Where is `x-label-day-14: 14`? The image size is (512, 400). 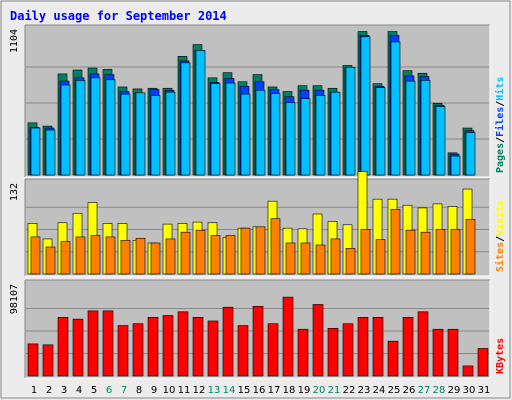
x-label-day-14: 14 is located at coordinates (229, 390).